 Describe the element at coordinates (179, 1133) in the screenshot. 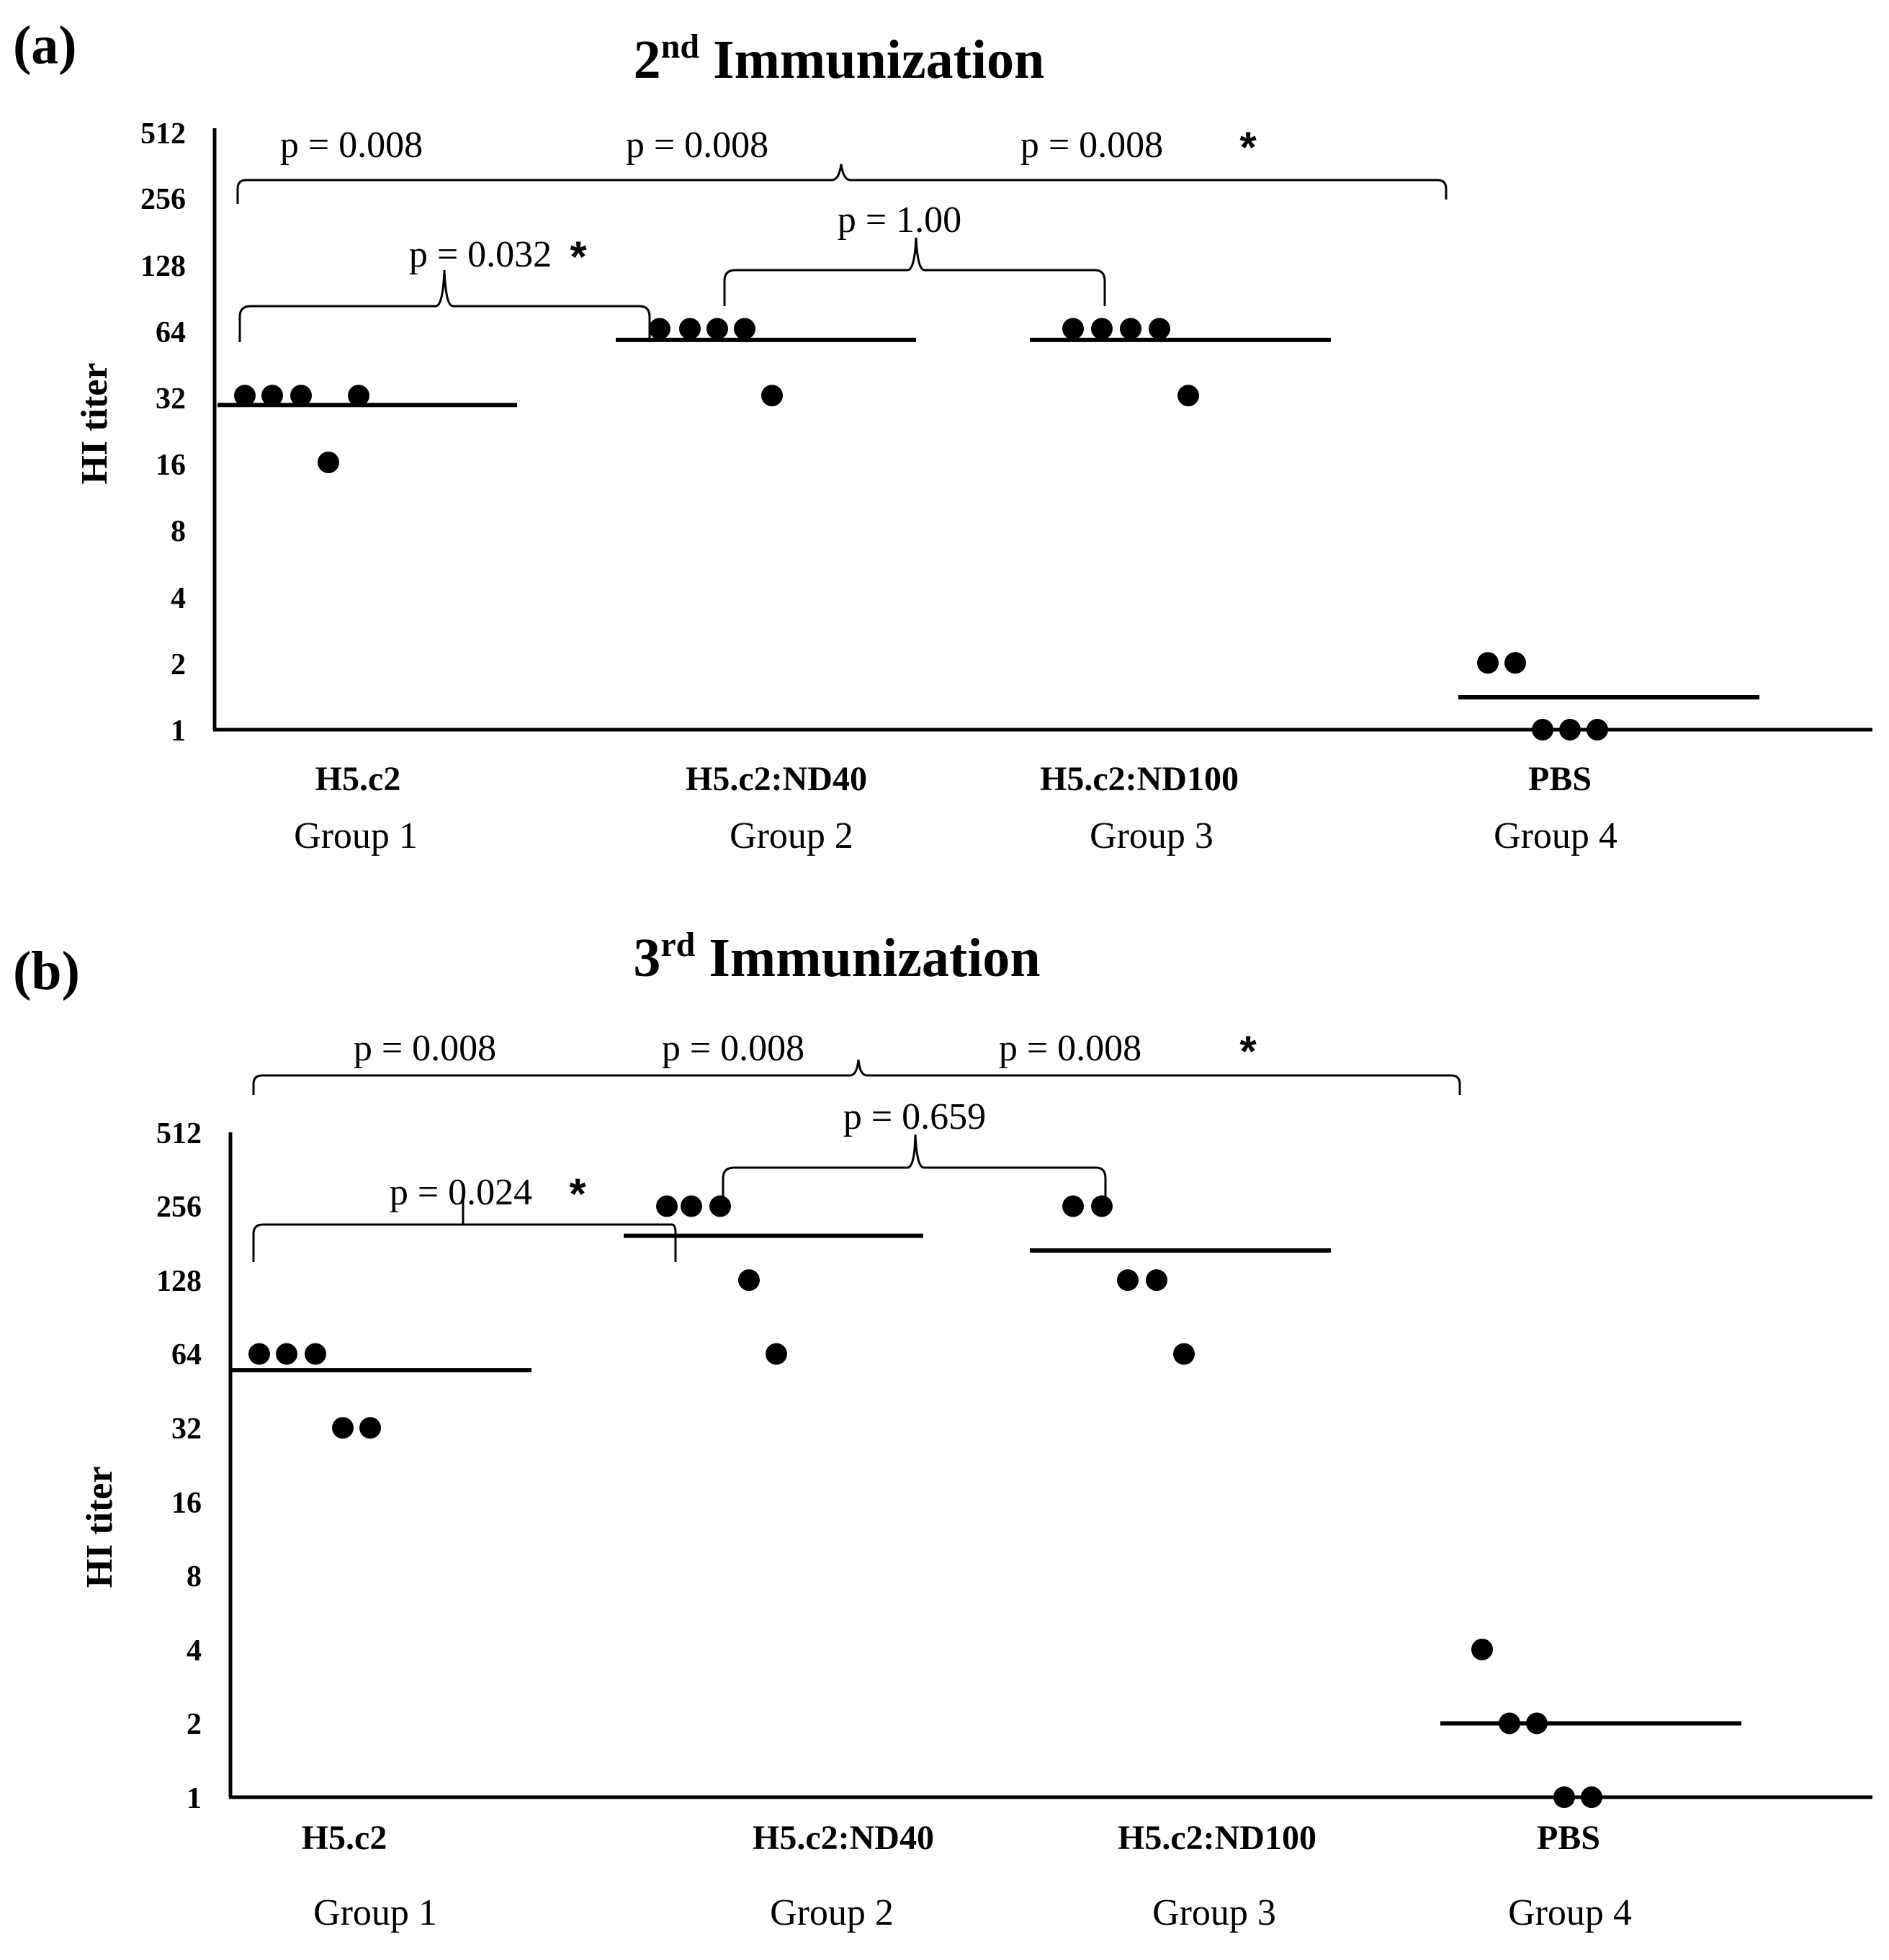

I see `panel-b-ytick-512: 512` at that location.